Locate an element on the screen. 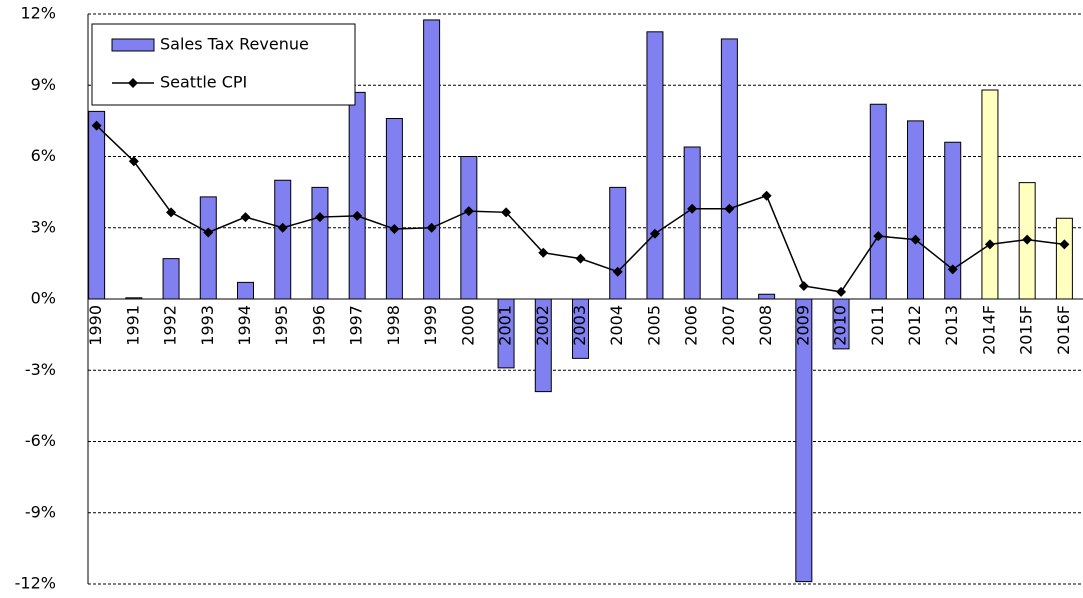 The width and height of the screenshot is (1083, 598). y-tick-label: -12% is located at coordinates (35, 583).